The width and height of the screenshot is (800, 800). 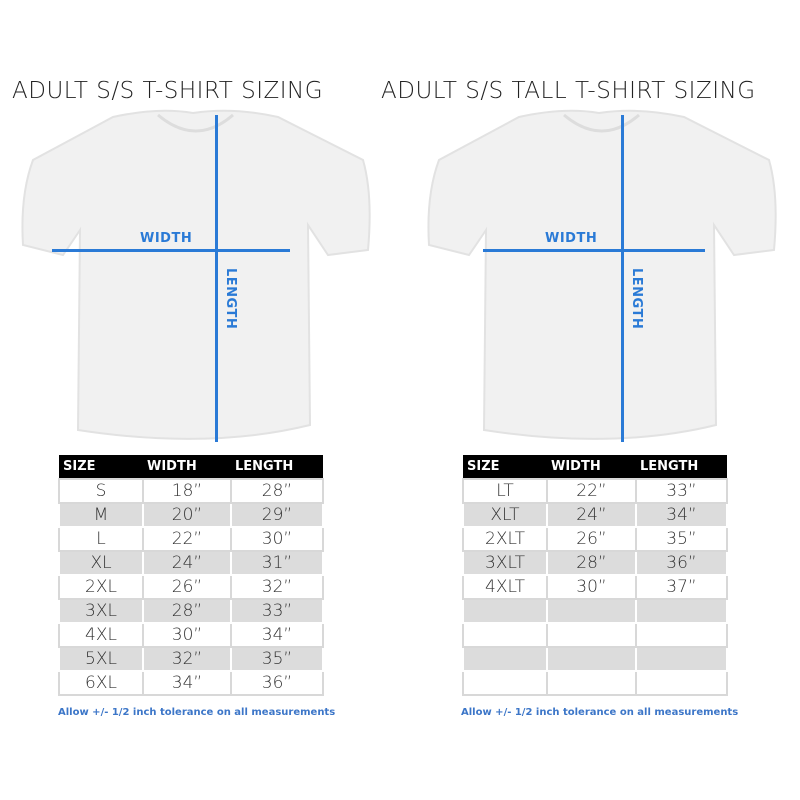 What do you see at coordinates (101, 635) in the screenshot?
I see `table-cell: 4XL` at bounding box center [101, 635].